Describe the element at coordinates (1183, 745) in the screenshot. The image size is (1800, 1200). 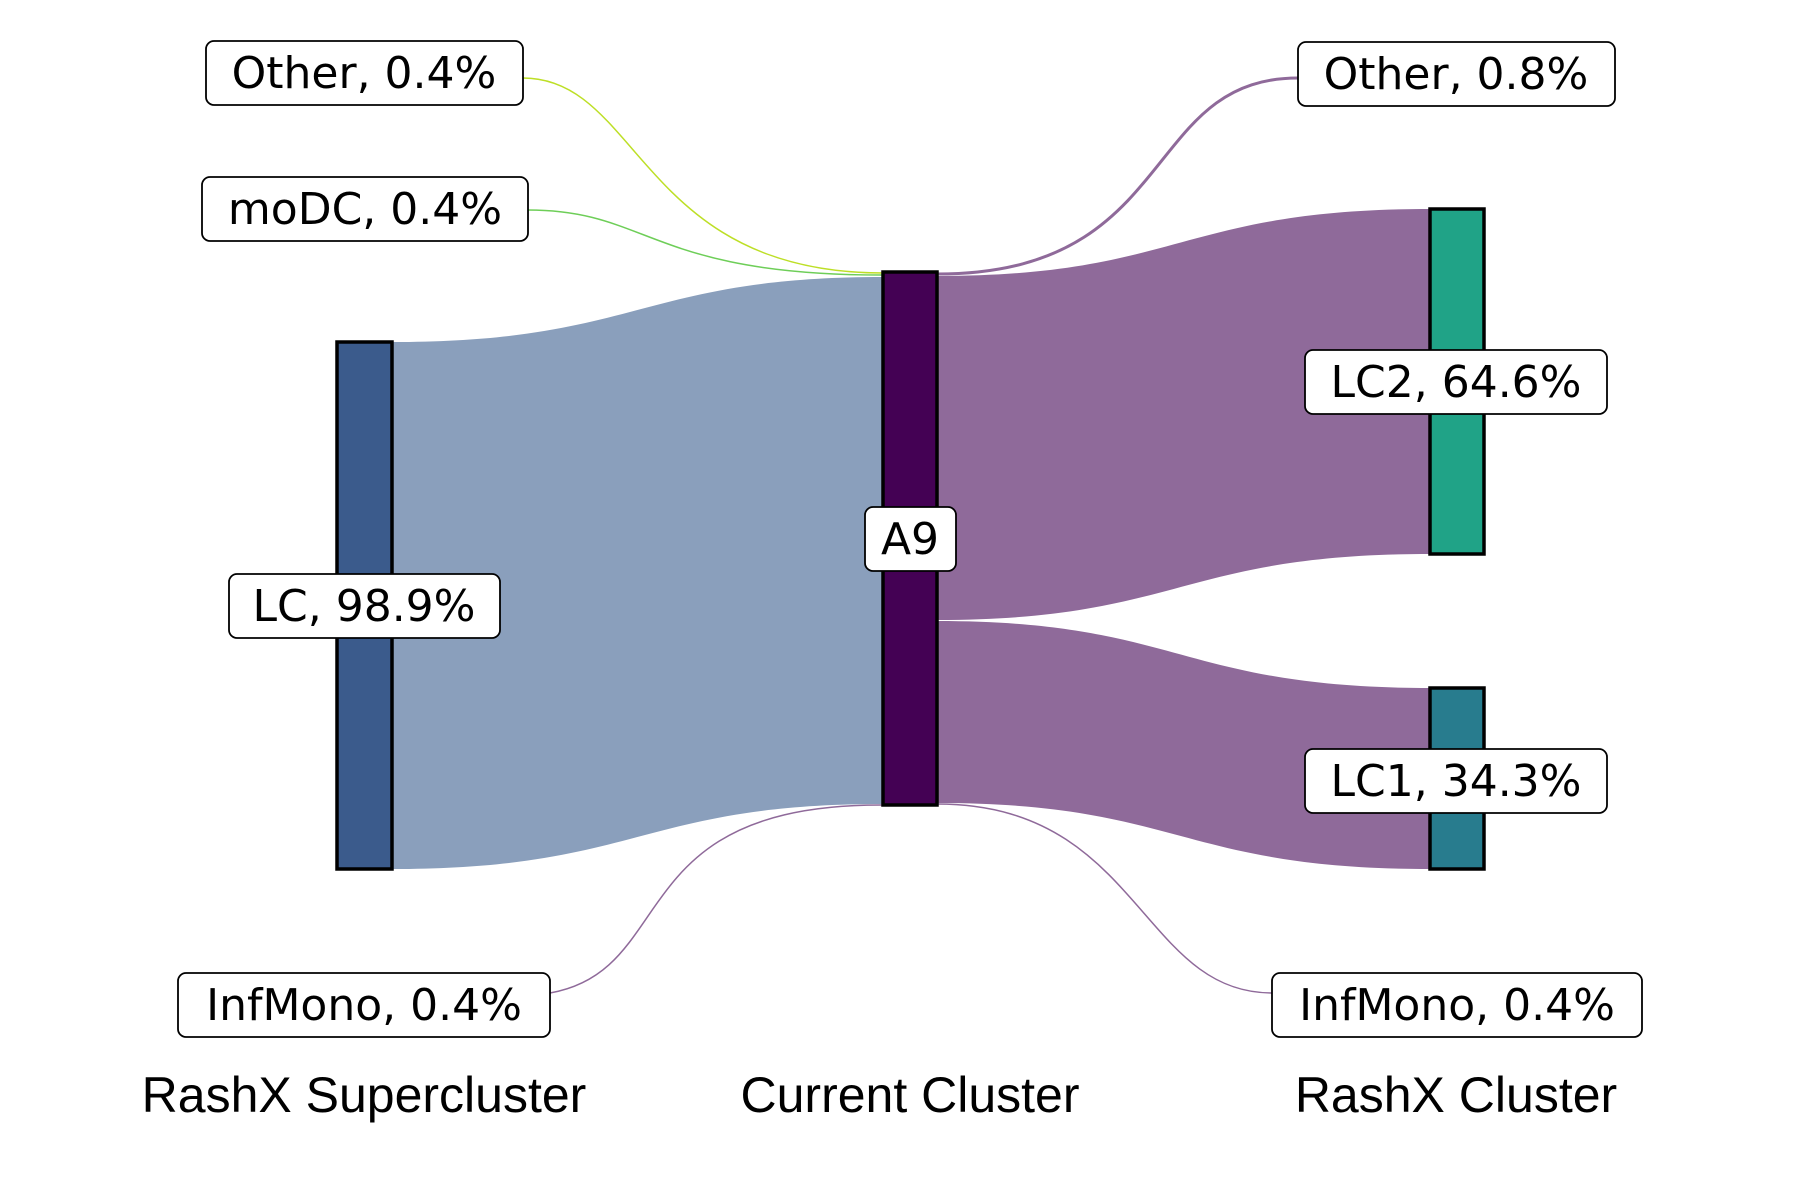
I see `link-a9-to-lc1` at that location.